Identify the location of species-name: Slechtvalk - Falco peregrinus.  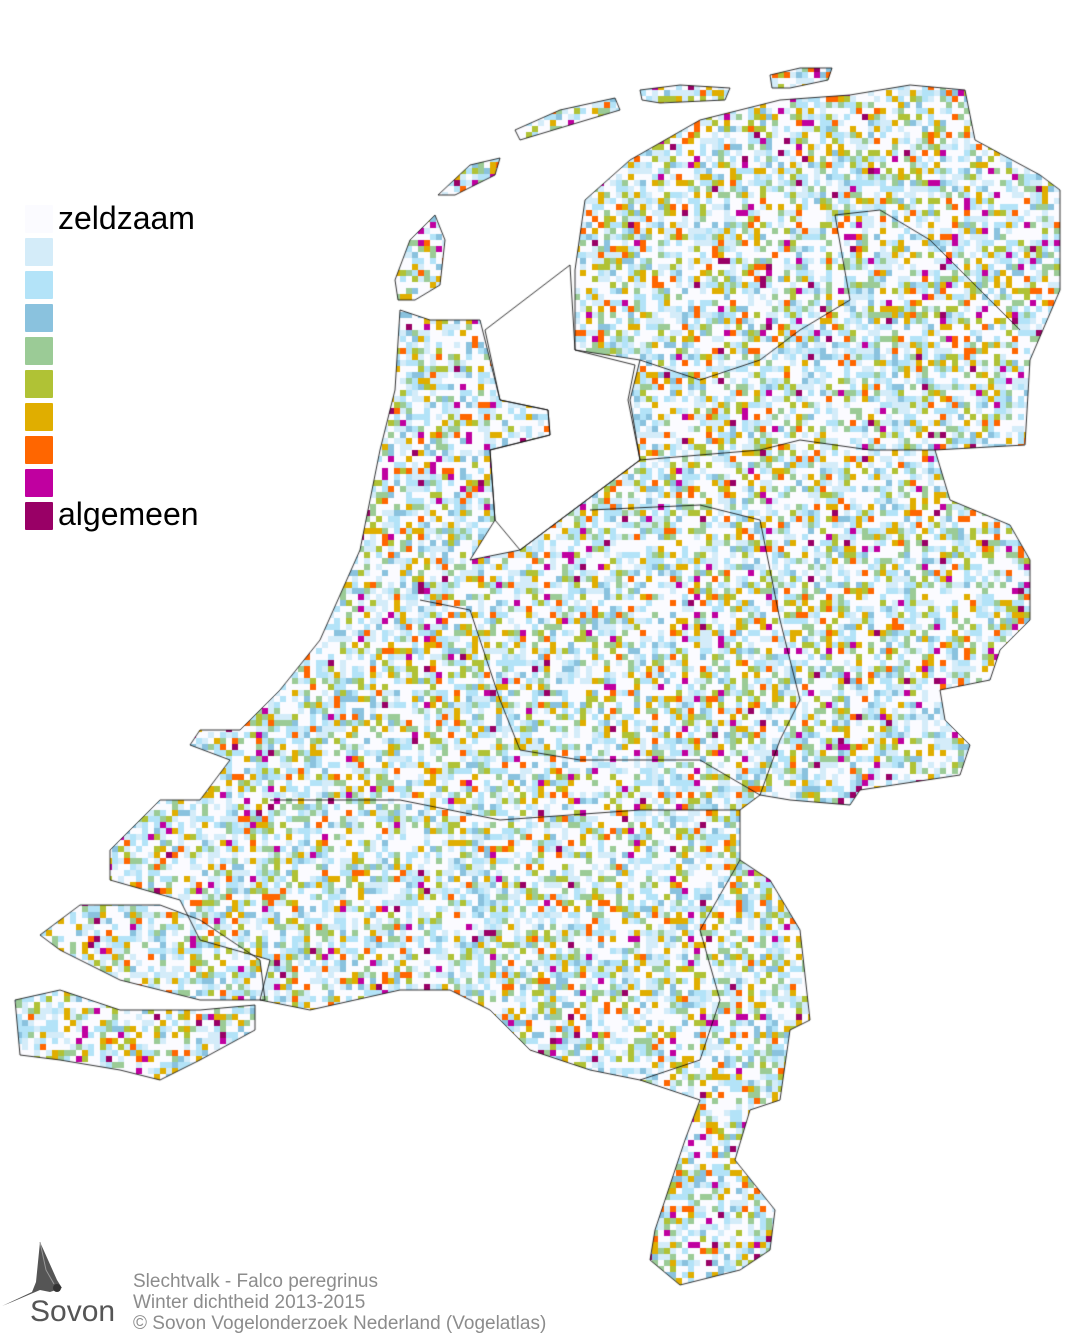
(255, 1281).